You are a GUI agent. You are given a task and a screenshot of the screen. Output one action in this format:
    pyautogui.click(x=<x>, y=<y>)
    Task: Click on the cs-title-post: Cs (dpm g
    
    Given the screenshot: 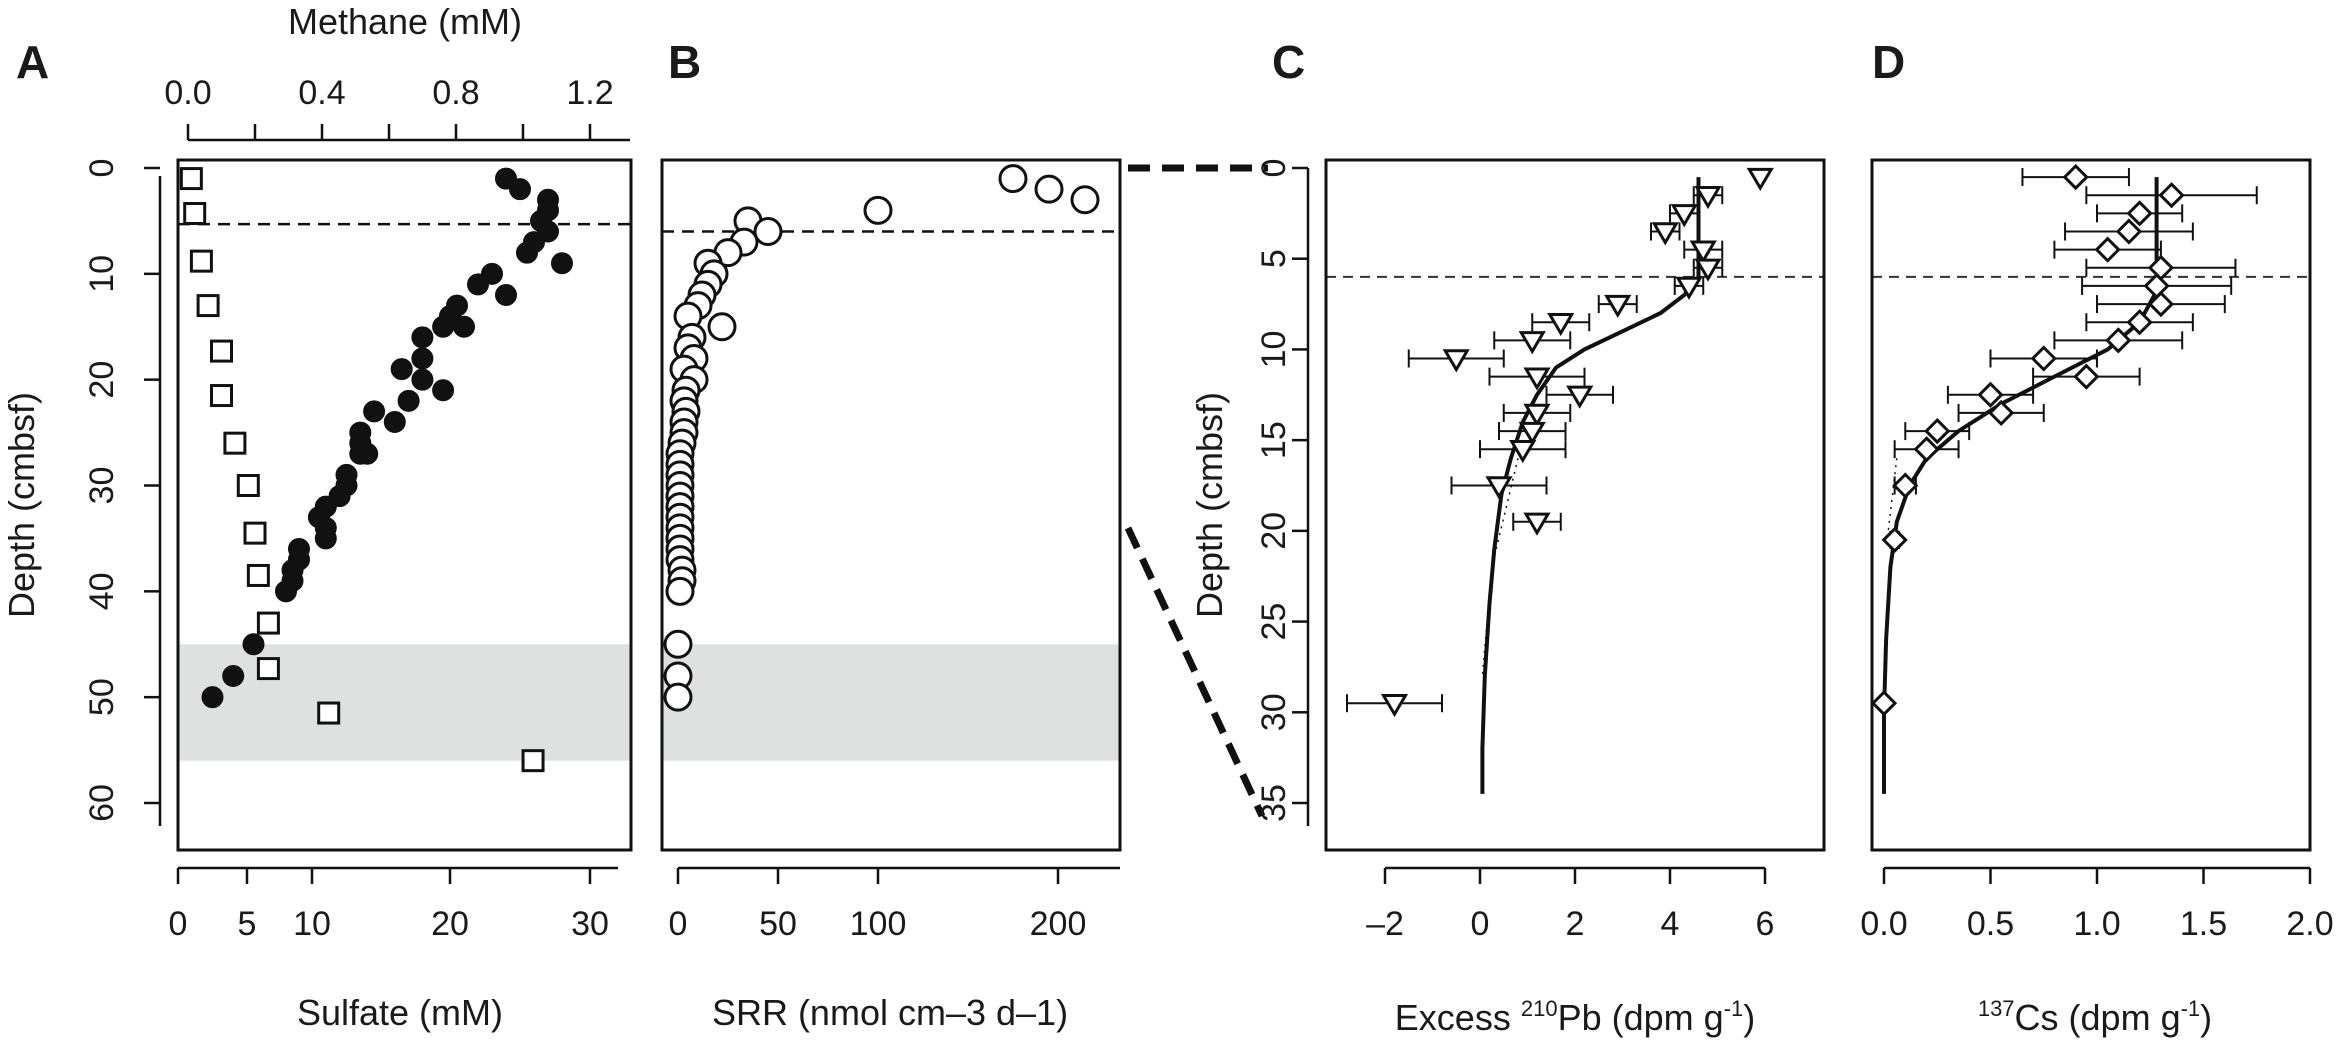 What is the action you would take?
    pyautogui.click(x=2098, y=1017)
    